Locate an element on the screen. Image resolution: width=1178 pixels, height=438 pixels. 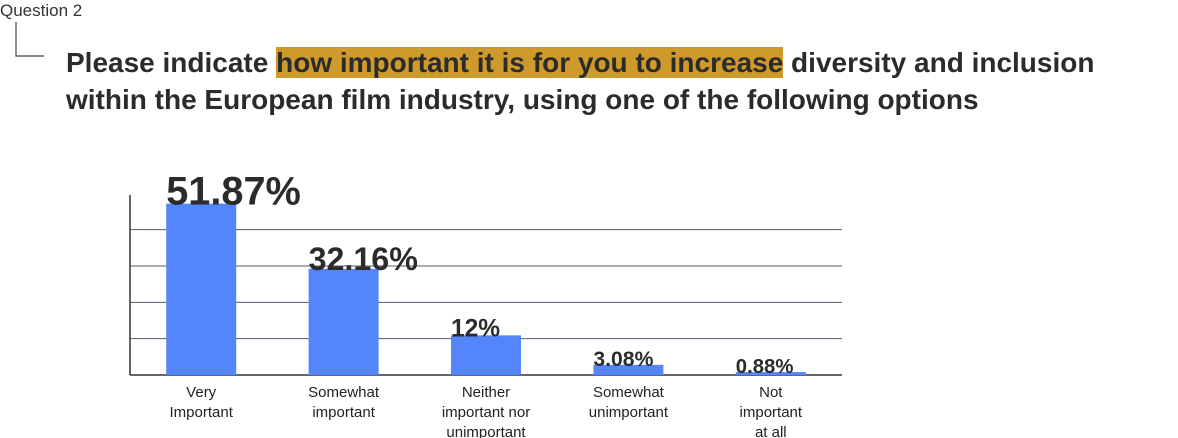
x-tick-label: Very Important is located at coordinates (201, 402).